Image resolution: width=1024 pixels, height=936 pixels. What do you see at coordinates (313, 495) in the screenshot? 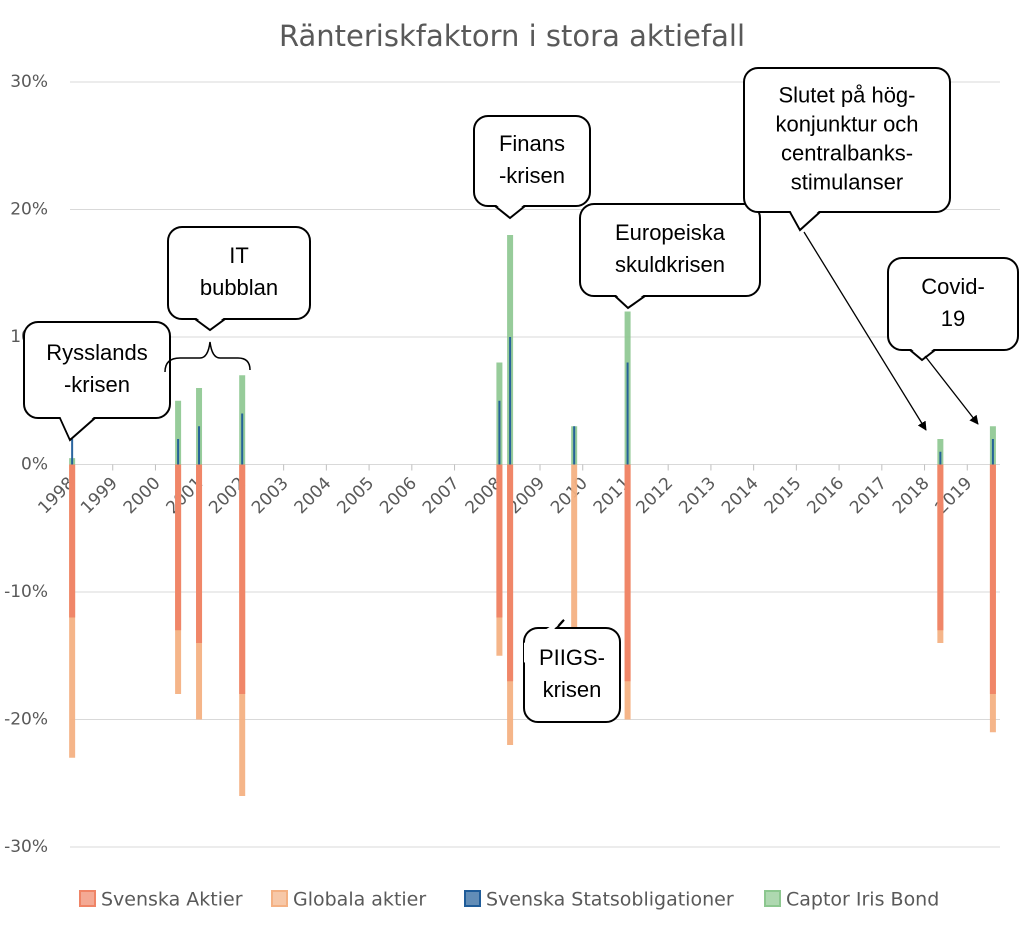
I see `x-tick-label: 2004` at bounding box center [313, 495].